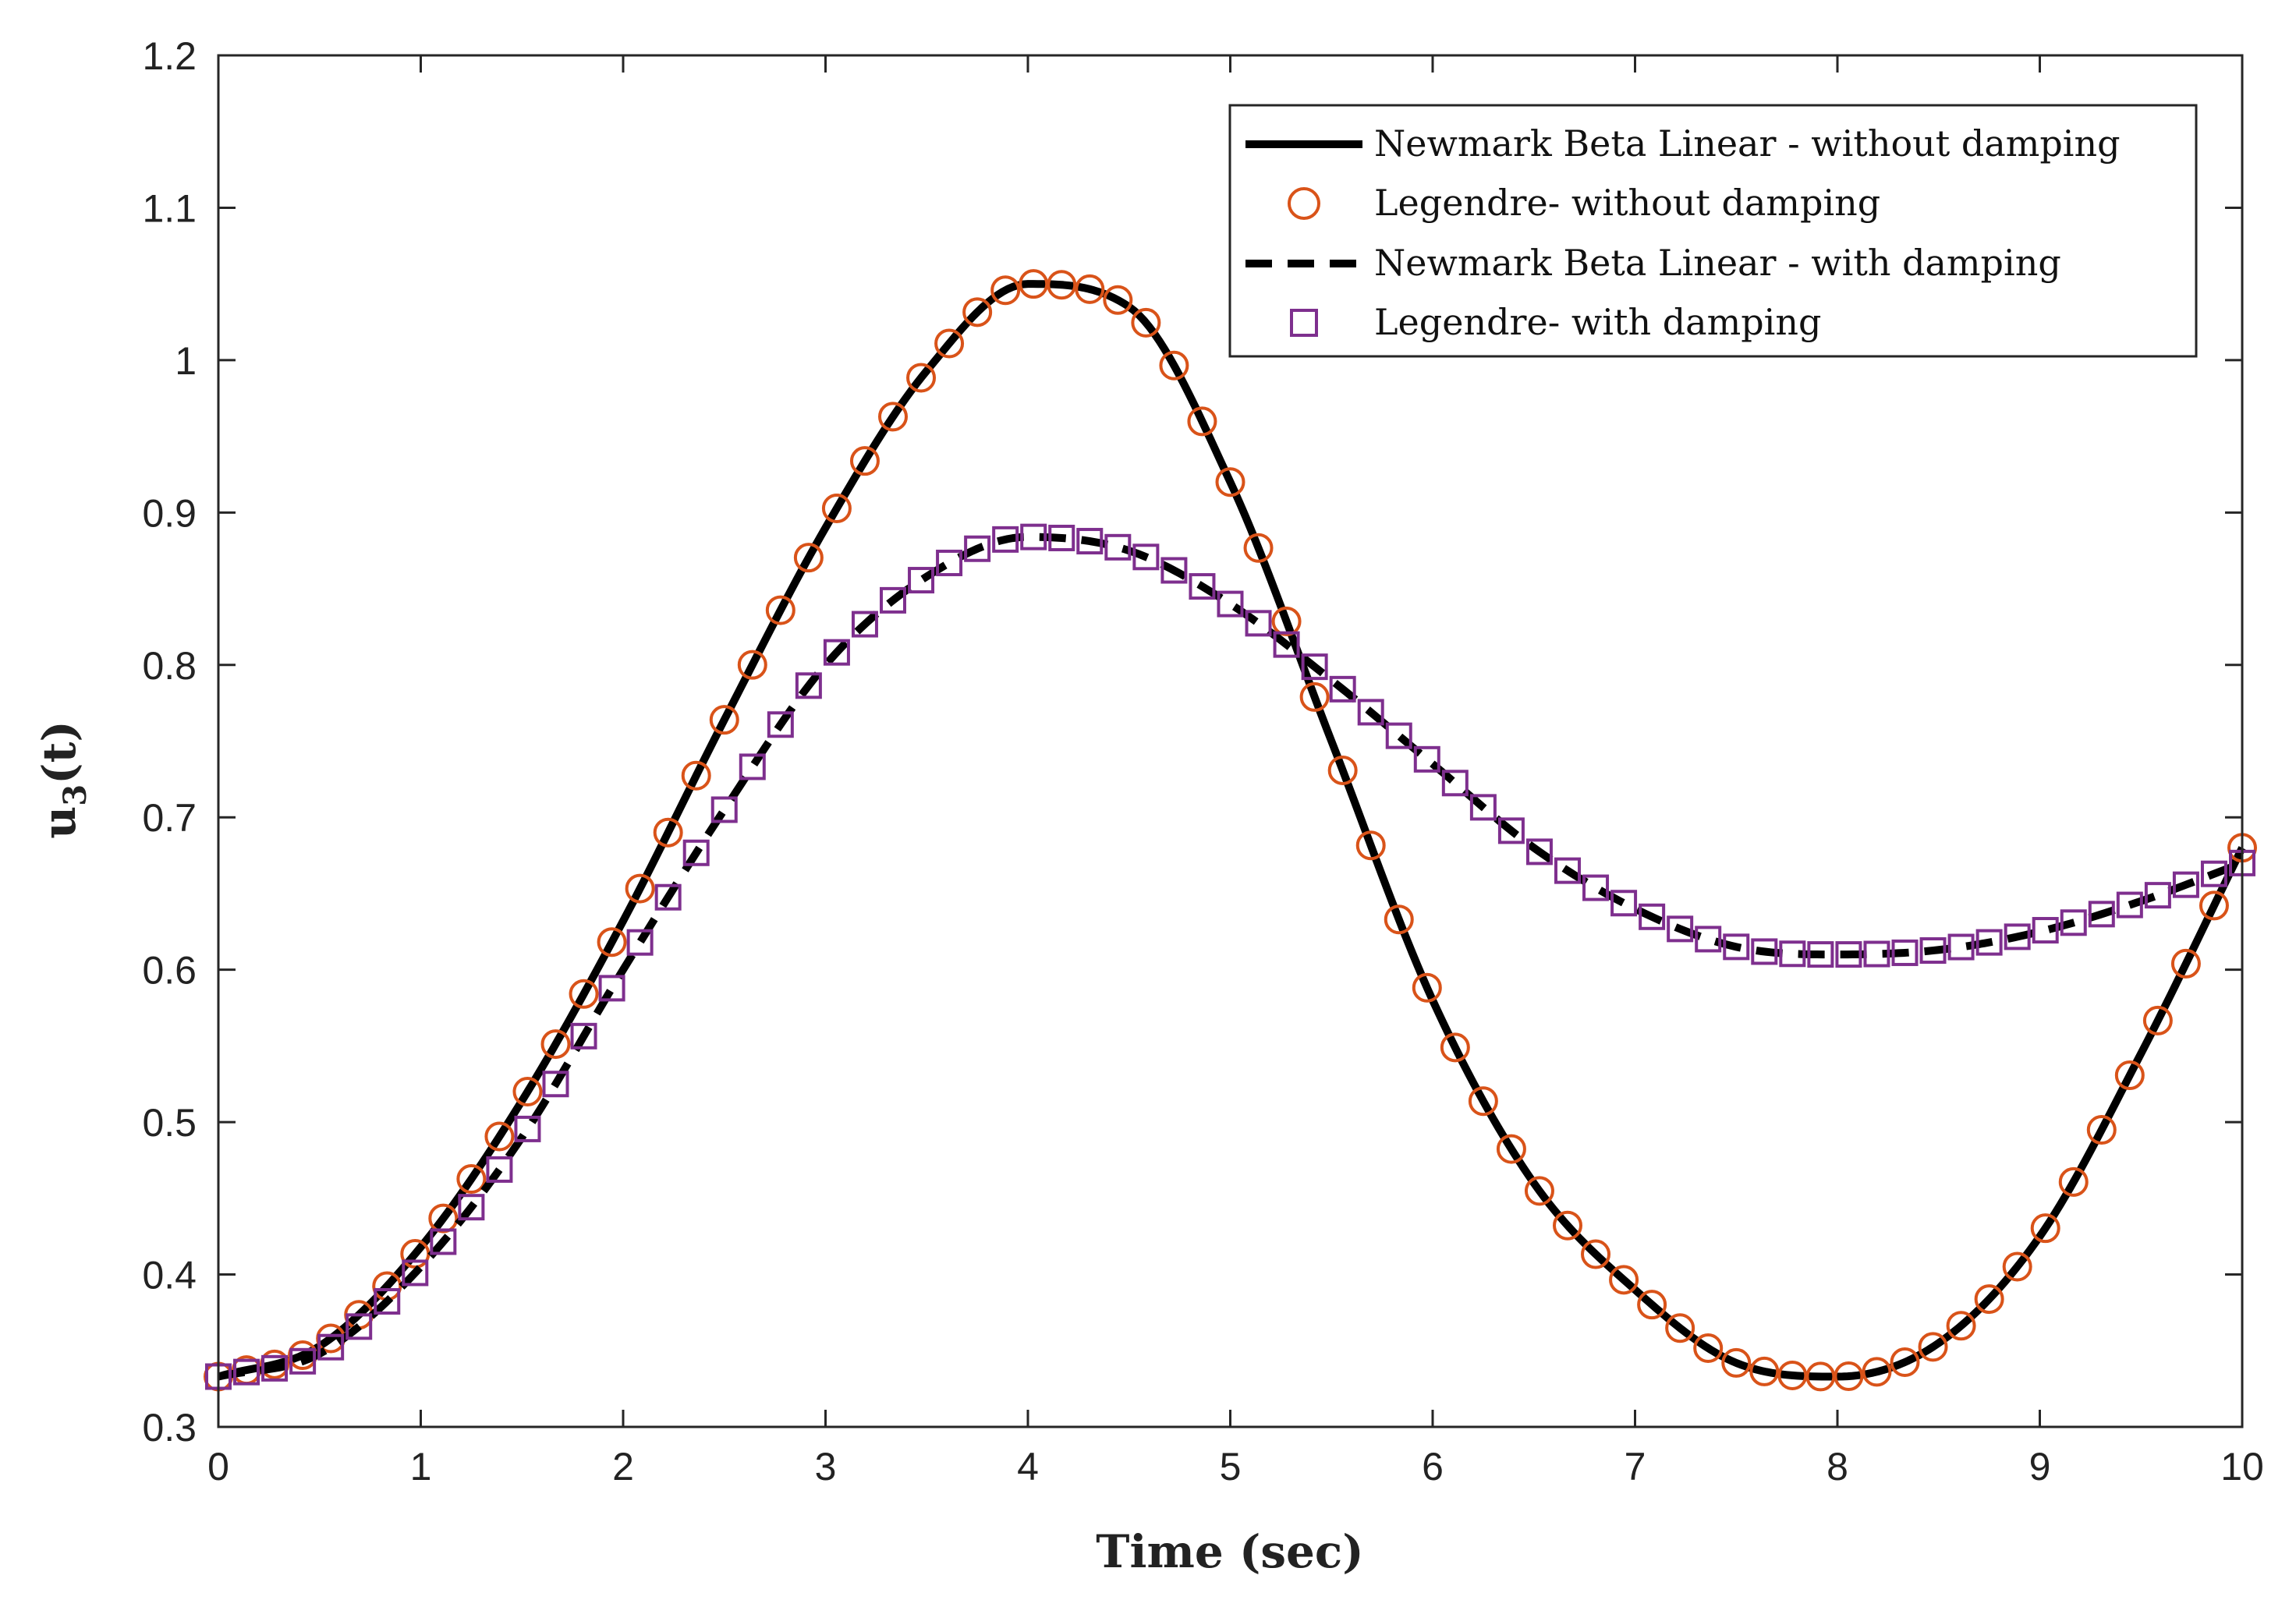 The image size is (2296, 1600). What do you see at coordinates (1747, 143) in the screenshot?
I see `legend-label-newmark-no-damping: Newmark Beta Linear - without damping` at bounding box center [1747, 143].